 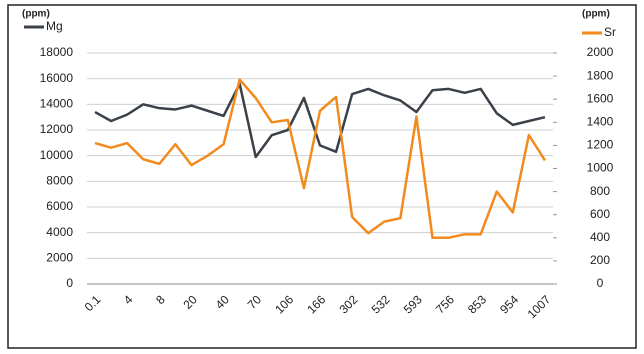 I want to click on y2-tick-label: 1400, so click(x=600, y=121).